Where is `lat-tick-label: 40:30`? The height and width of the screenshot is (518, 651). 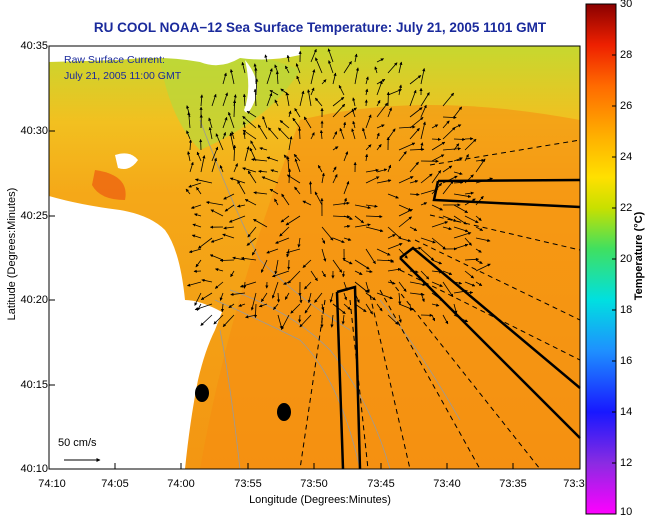
lat-tick-label: 40:30 is located at coordinates (34, 131).